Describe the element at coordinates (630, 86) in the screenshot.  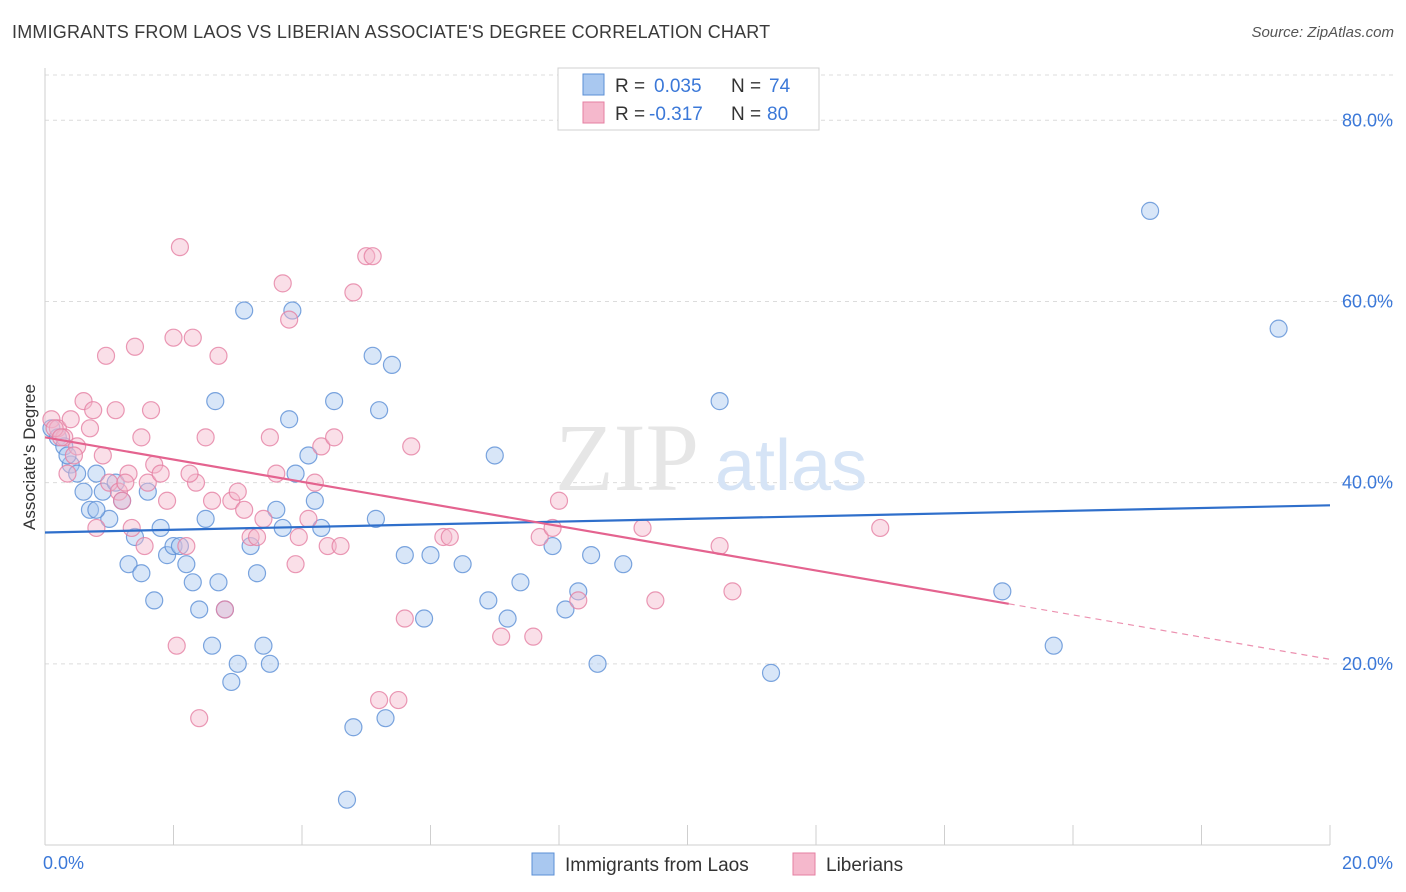
I see `legend-r-label-laos: R =` at that location.